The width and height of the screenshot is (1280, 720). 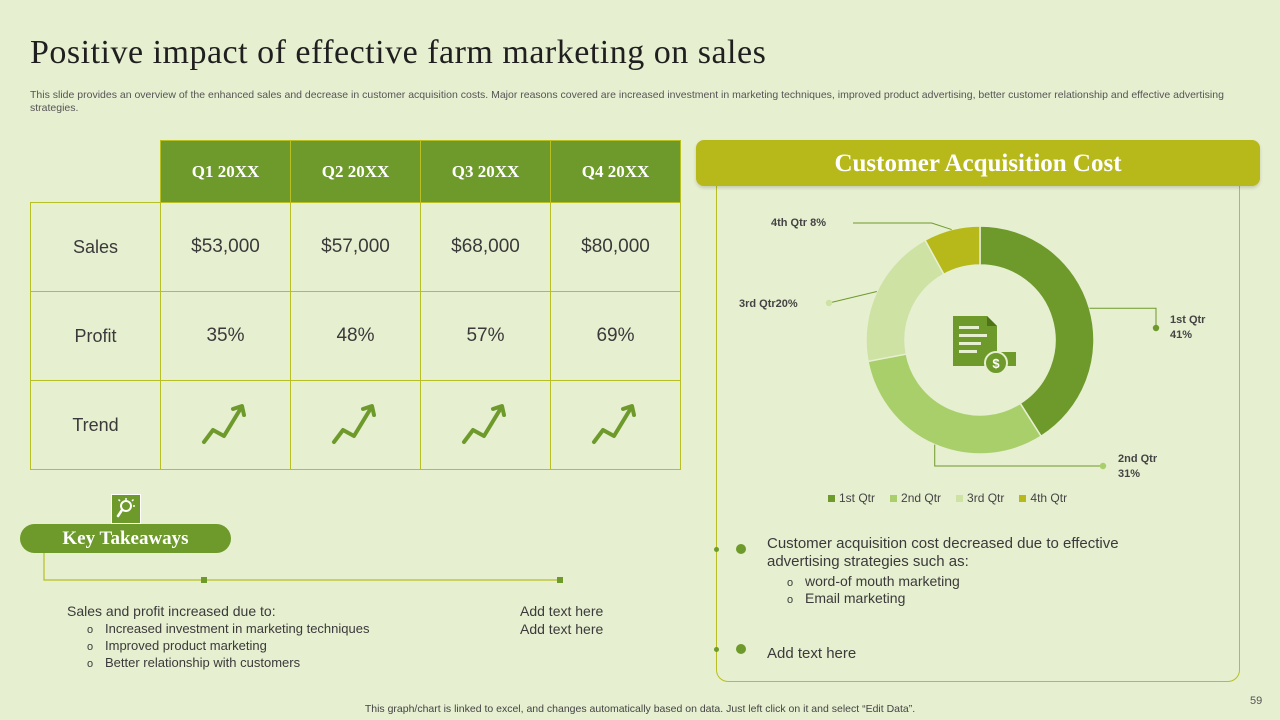 I want to click on list-item: o Better relationship with customers, so click(x=218, y=662).